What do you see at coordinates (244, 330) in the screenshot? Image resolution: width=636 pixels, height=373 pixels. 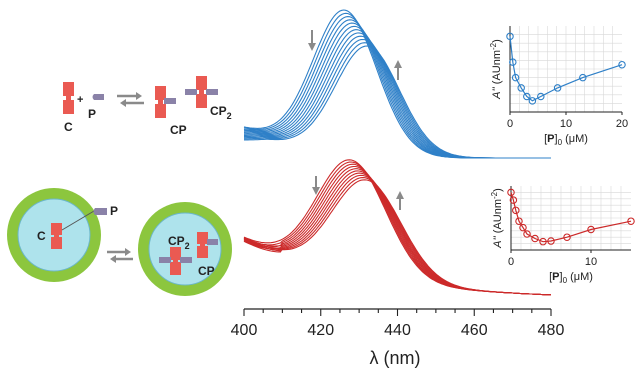 I see `x-tick-label: 400` at bounding box center [244, 330].